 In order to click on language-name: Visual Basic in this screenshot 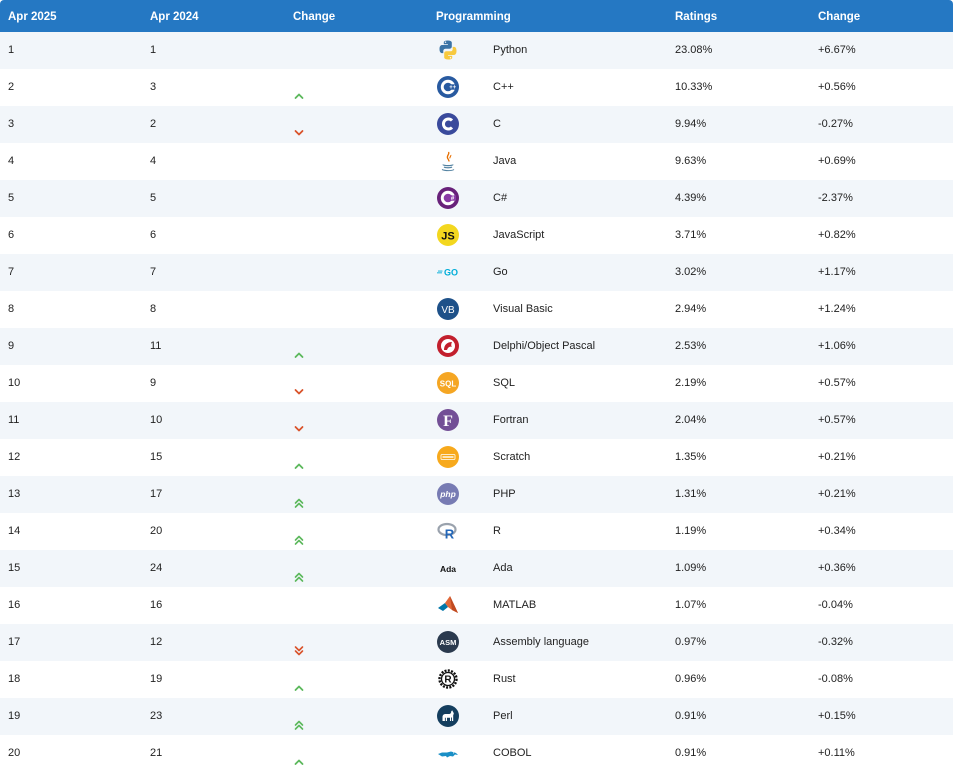, I will do `click(523, 309)`.